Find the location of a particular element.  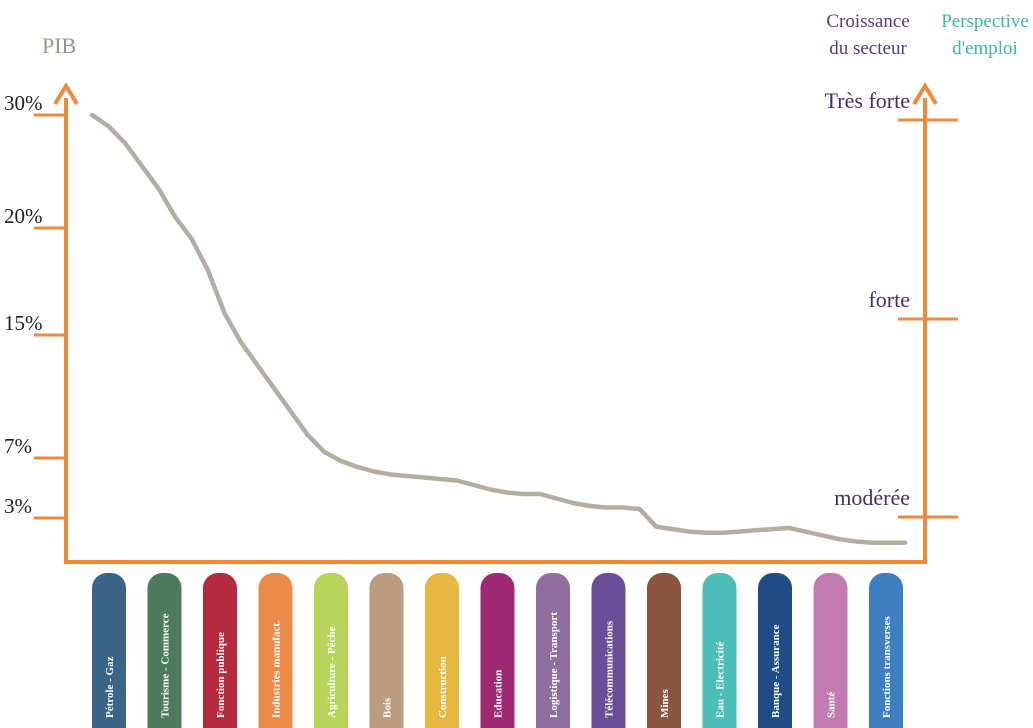

sector-pill: Fonction publique is located at coordinates (220, 650).